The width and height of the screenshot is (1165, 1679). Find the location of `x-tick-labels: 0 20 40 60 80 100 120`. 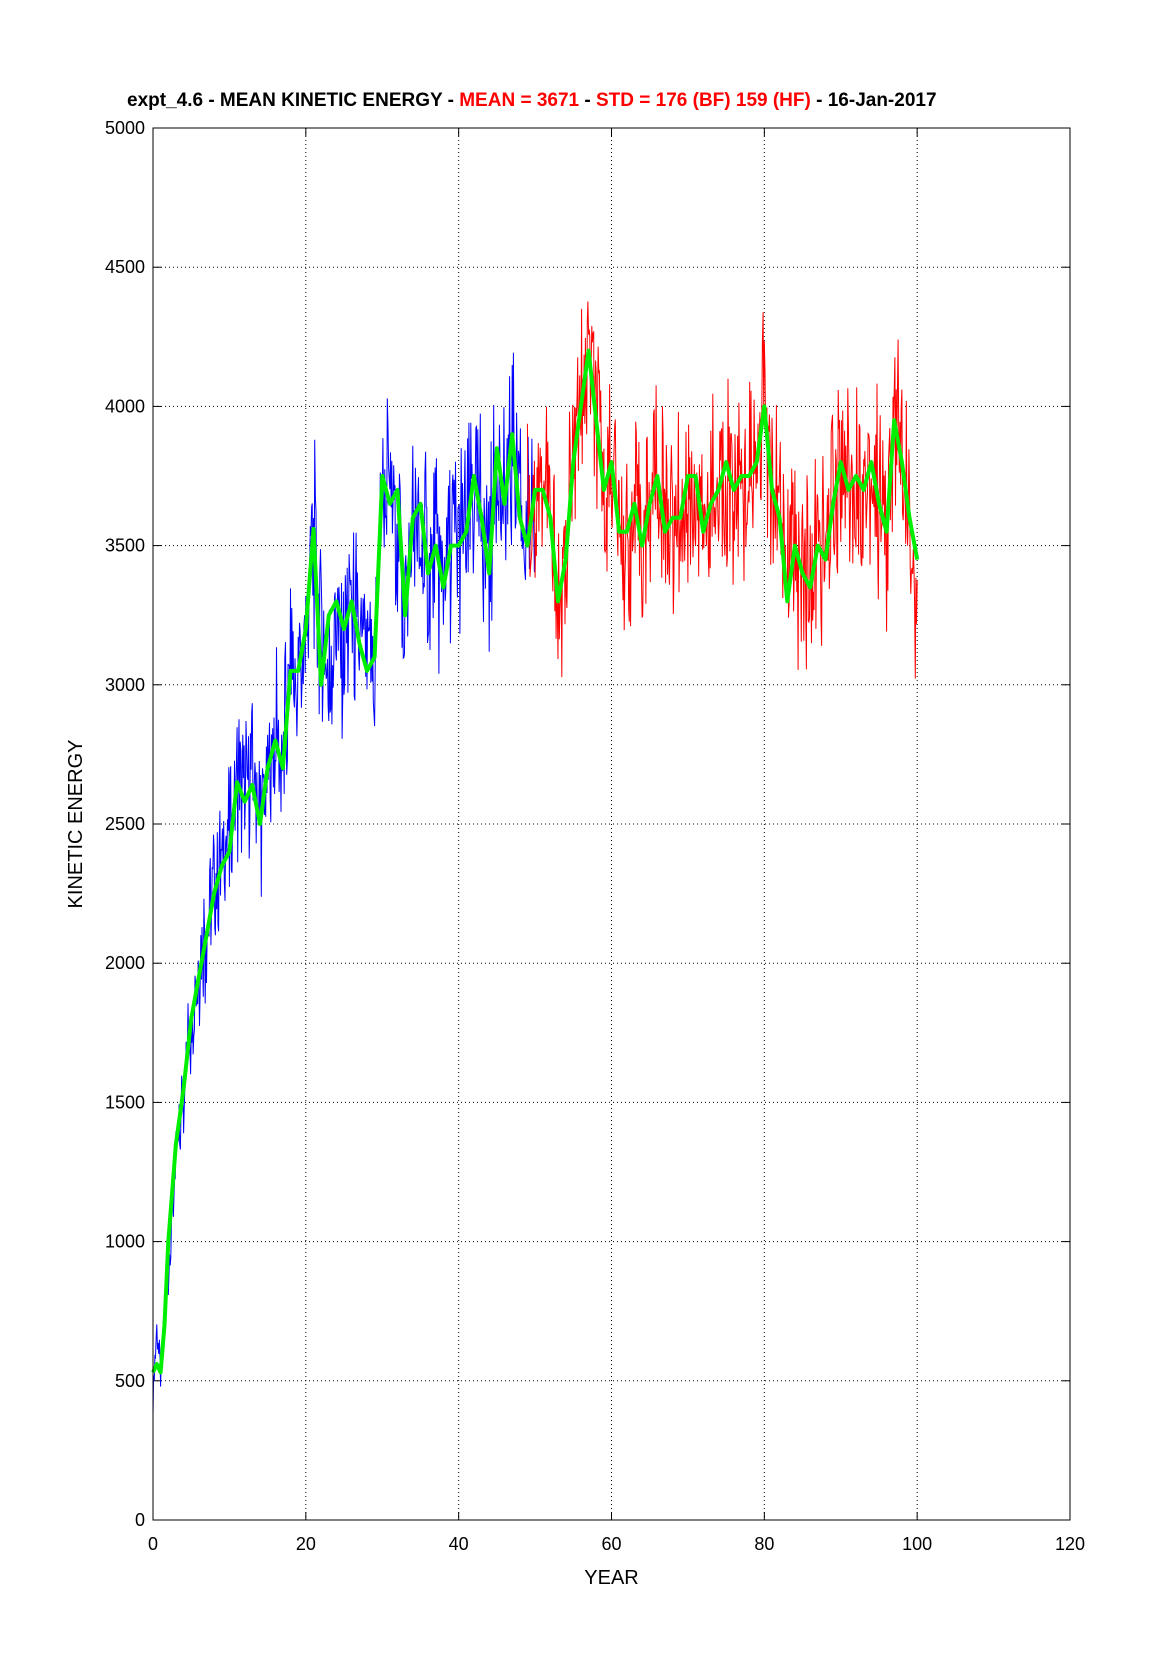

x-tick-labels: 0 20 40 60 80 100 120 is located at coordinates (616, 1544).